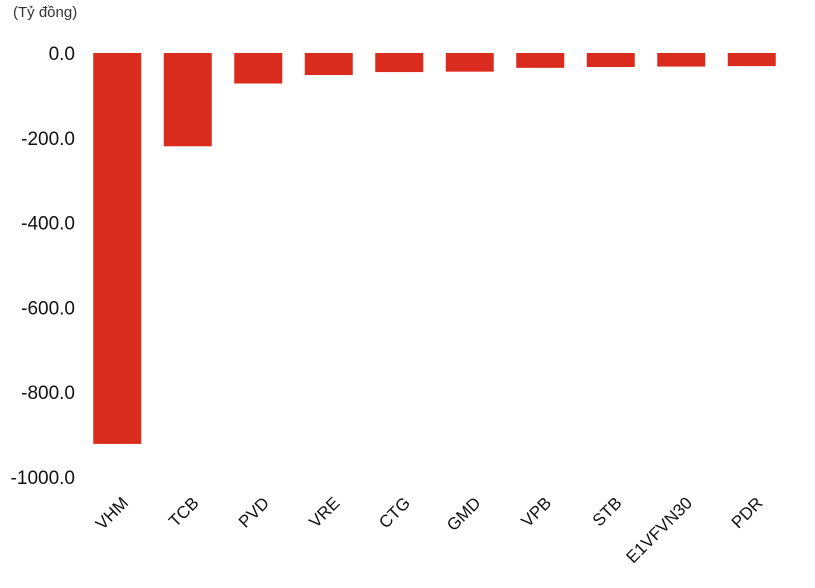  I want to click on x-tick-label-pvd: PVD, so click(254, 512).